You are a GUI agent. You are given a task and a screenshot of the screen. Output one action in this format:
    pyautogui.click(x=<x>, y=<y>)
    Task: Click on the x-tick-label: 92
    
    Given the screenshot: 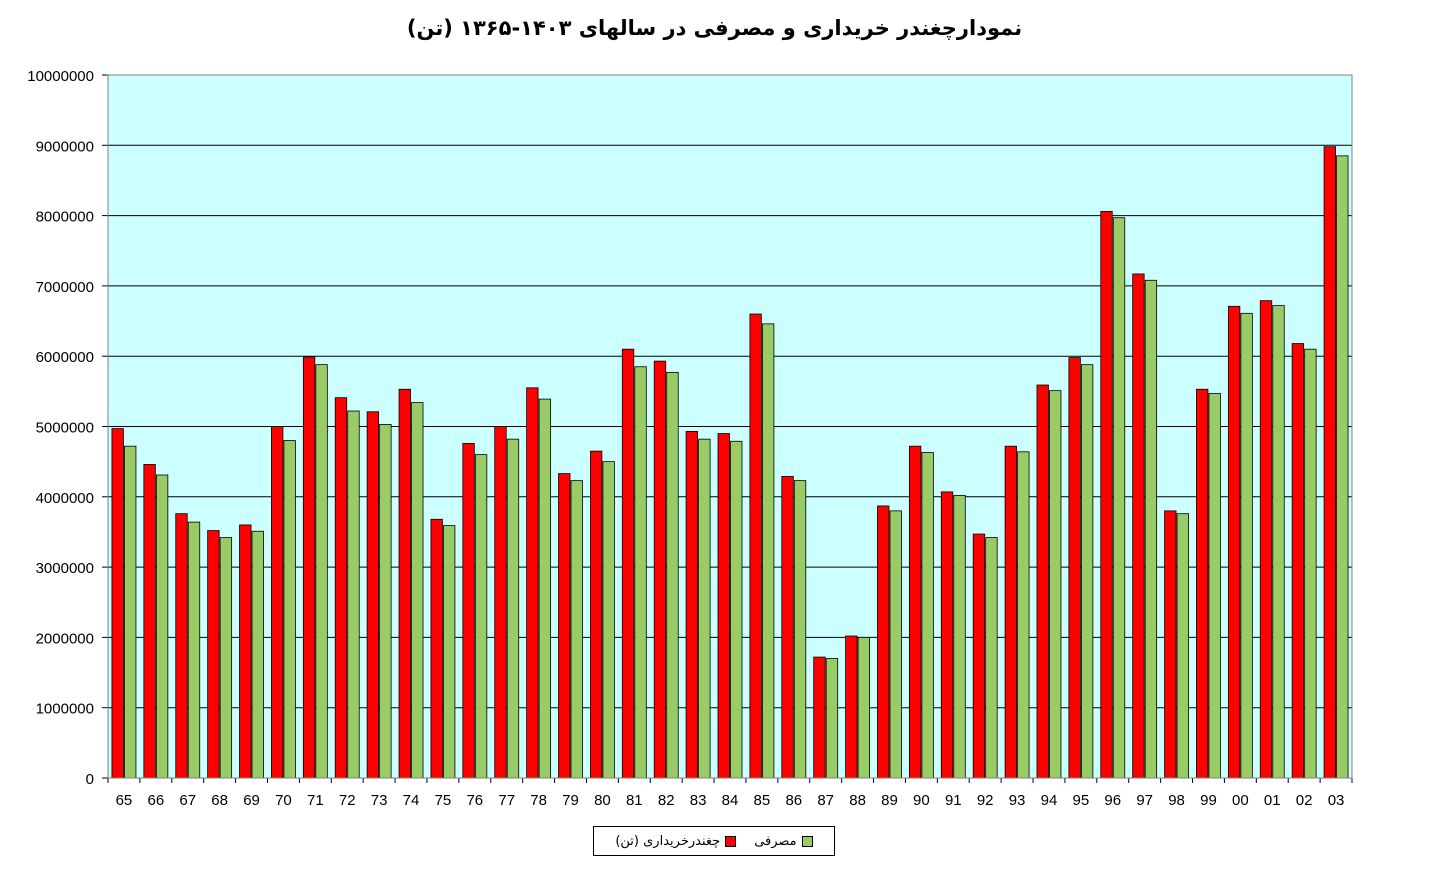 What is the action you would take?
    pyautogui.click(x=985, y=800)
    